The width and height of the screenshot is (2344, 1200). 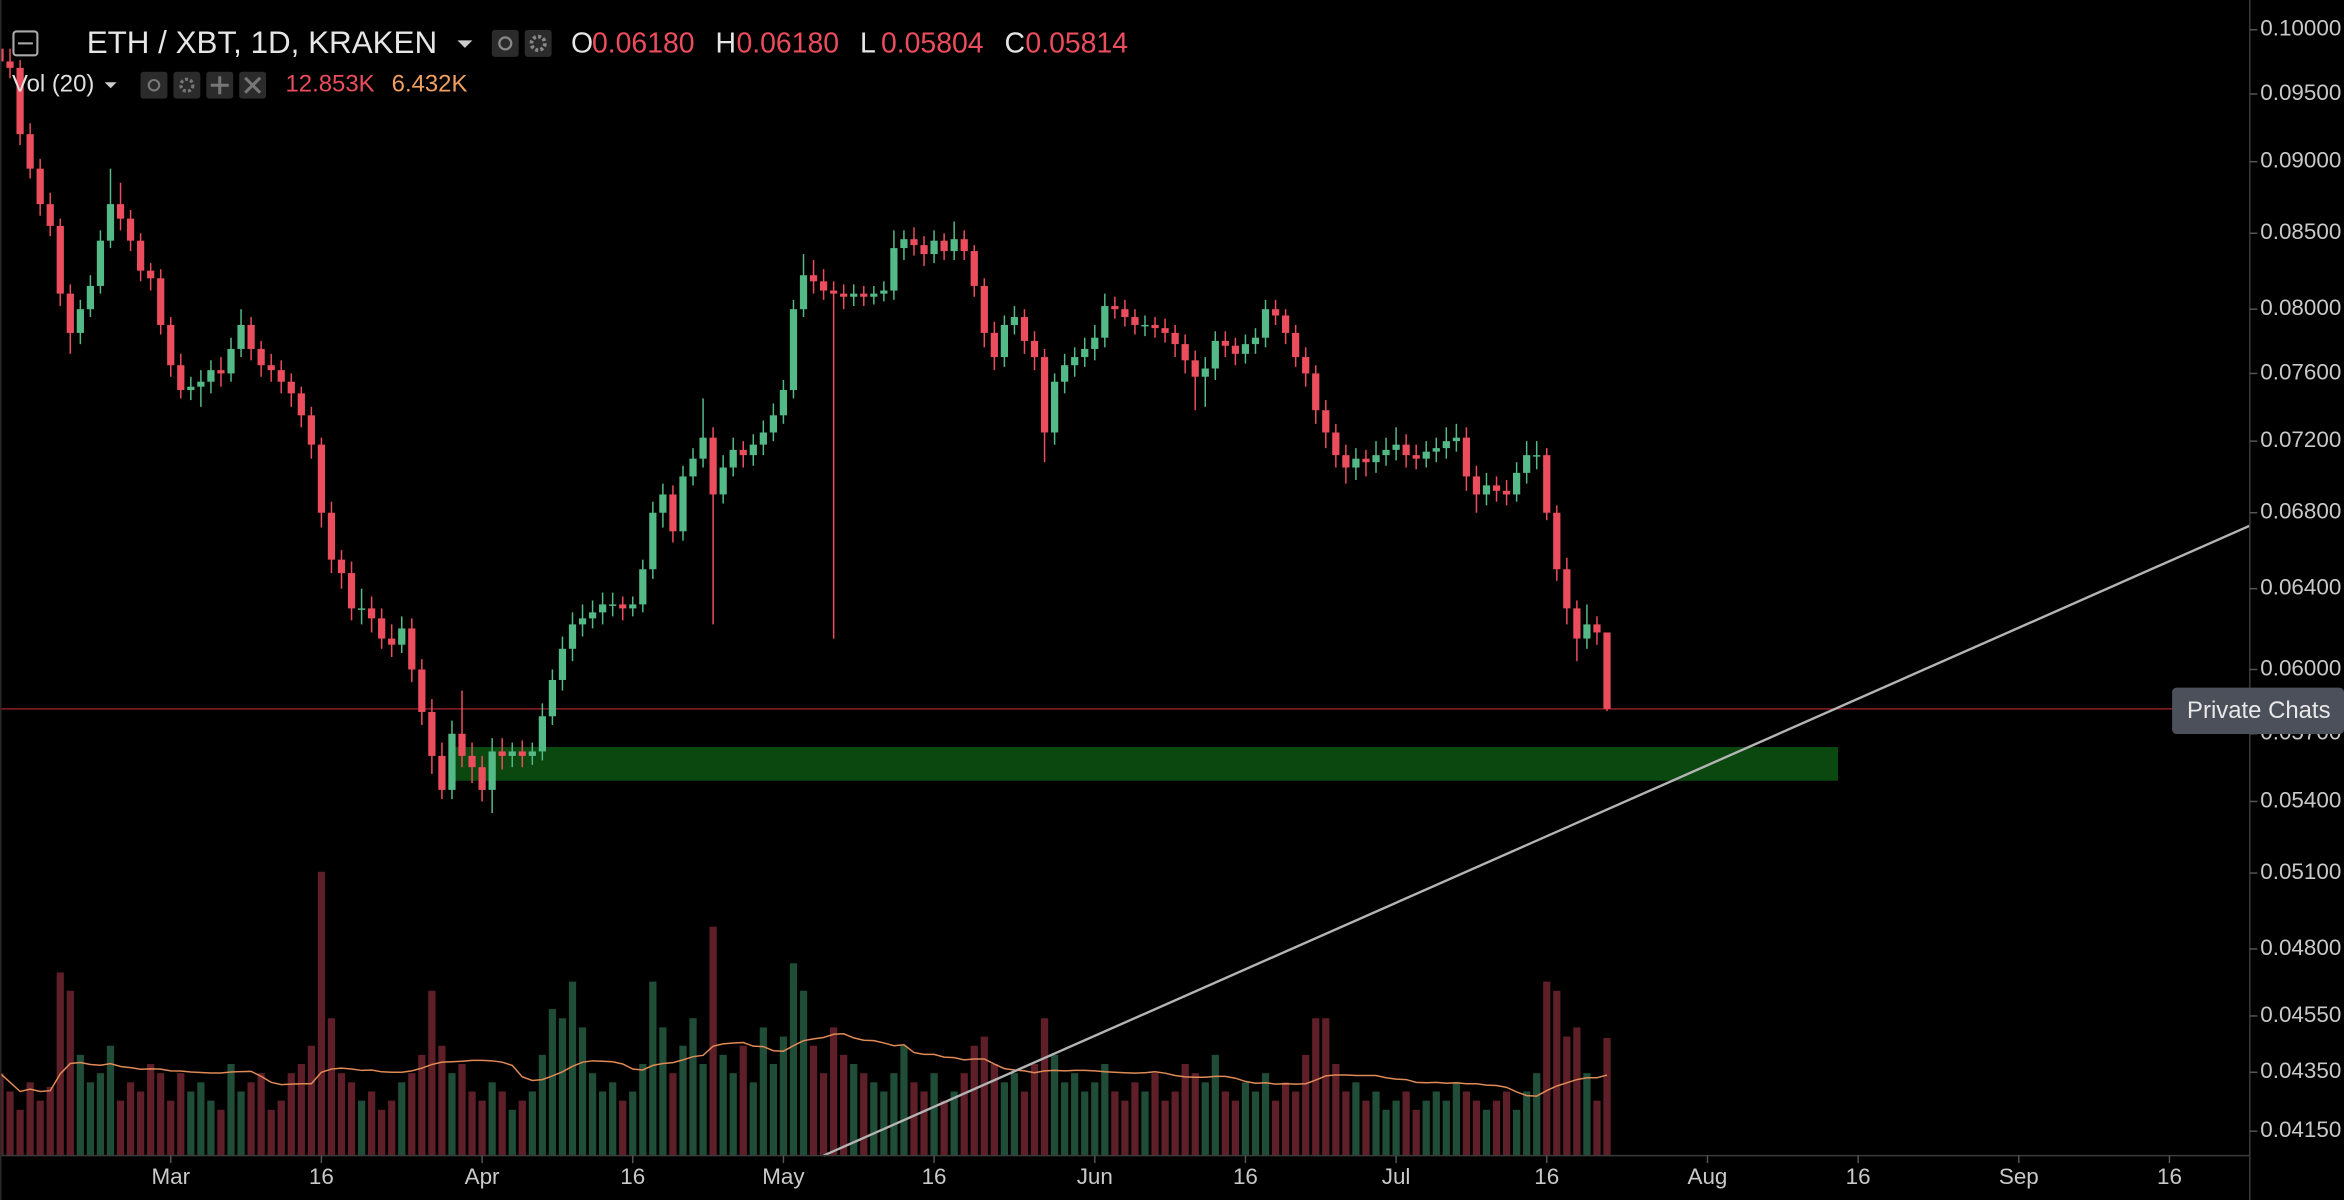 What do you see at coordinates (2300, 1014) in the screenshot?
I see `y-tick-label: 0.04550` at bounding box center [2300, 1014].